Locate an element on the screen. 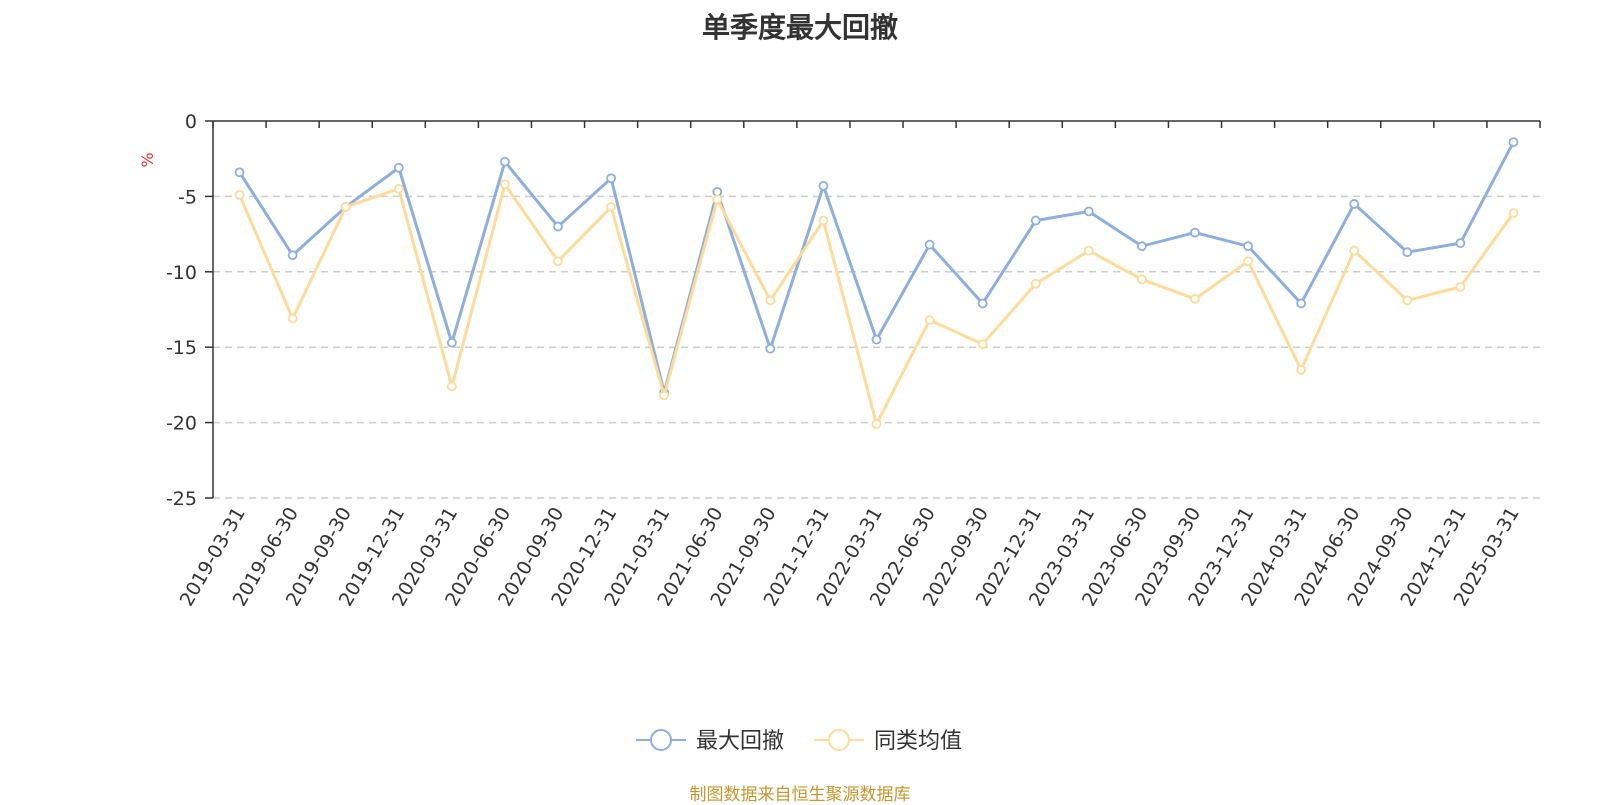 This screenshot has width=1600, height=805. source-note: 制图数据来自恒生聚源数据库 is located at coordinates (800, 795).